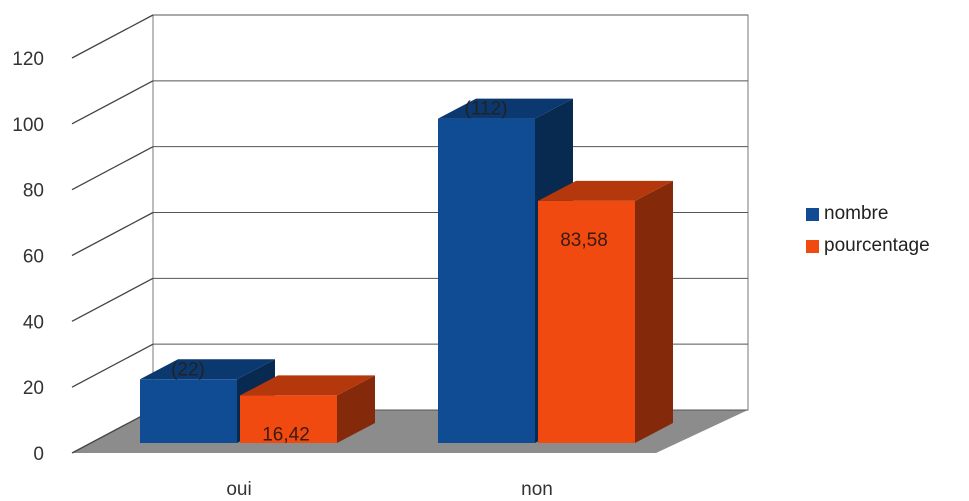 The width and height of the screenshot is (969, 501). I want to click on bar-top-nombre-non, so click(505, 108).